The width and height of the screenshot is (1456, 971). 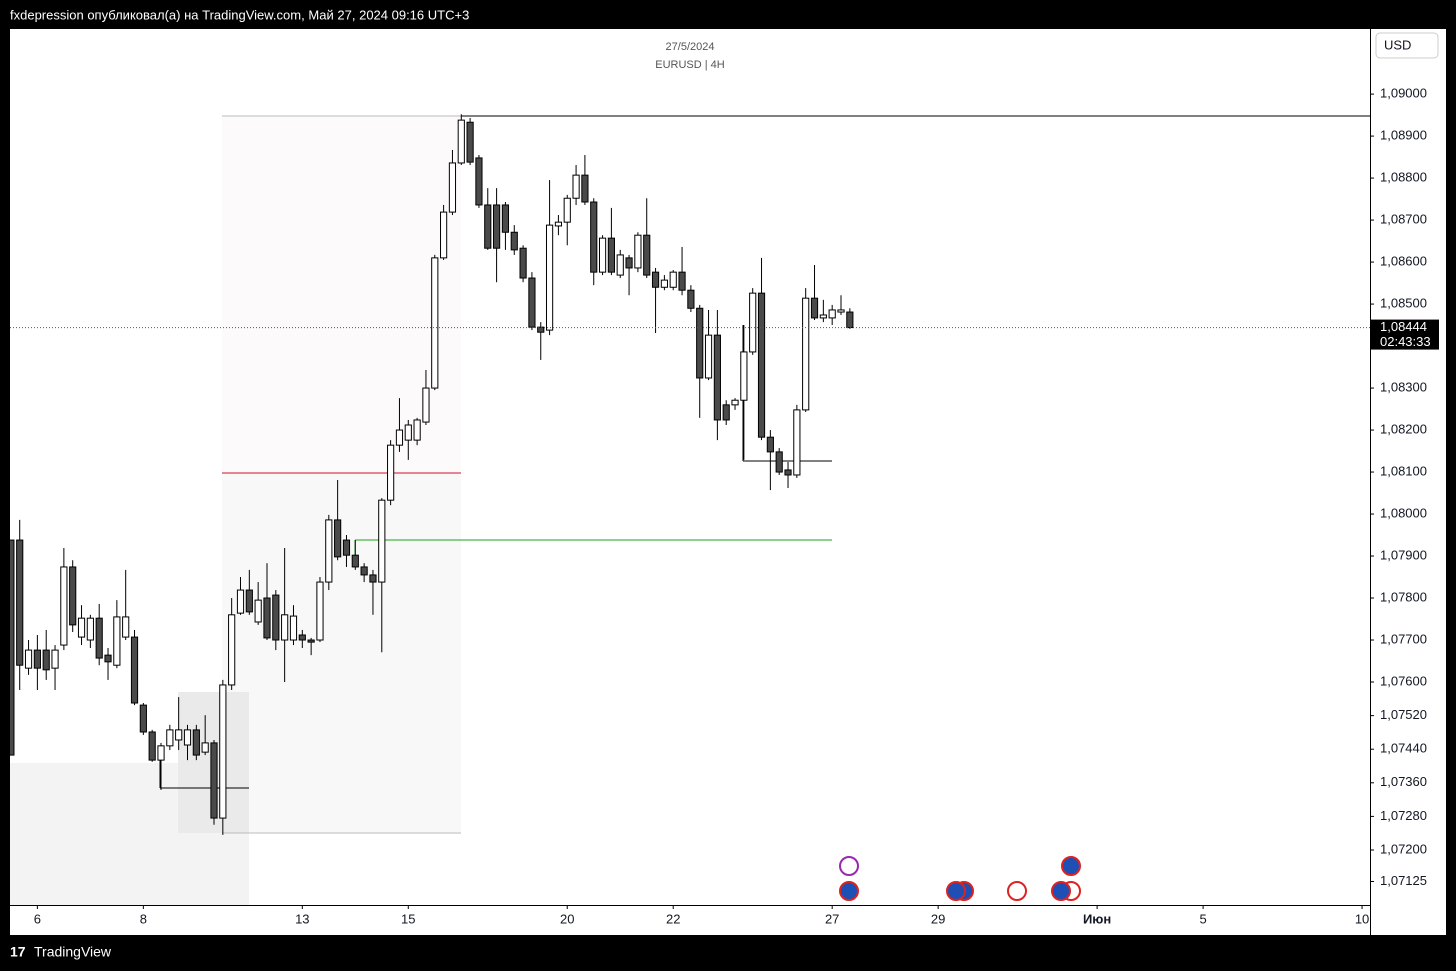 I want to click on y-tick-label: 1,08000, so click(x=1403, y=512).